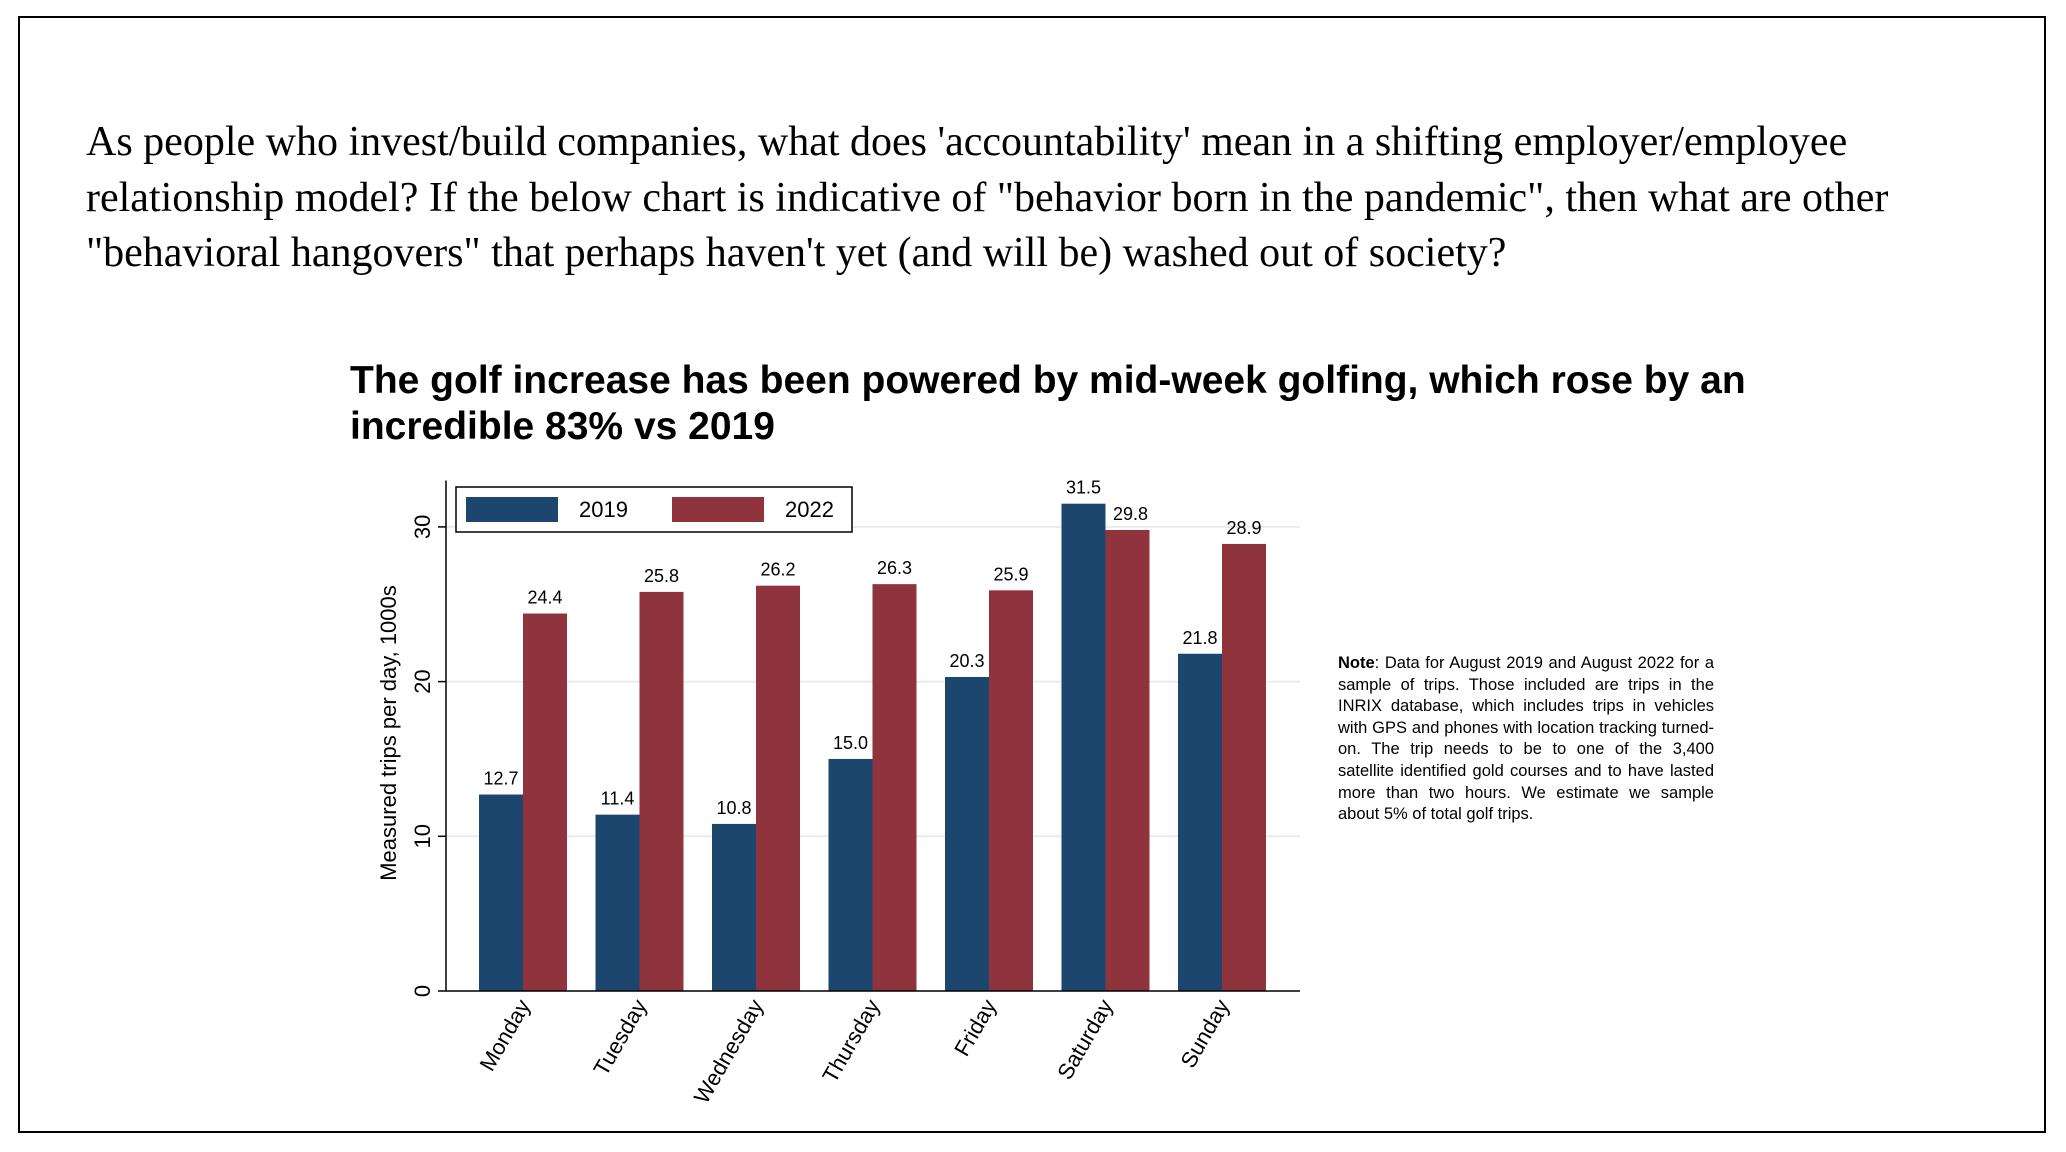 The height and width of the screenshot is (1152, 2066). I want to click on note-label: Note, so click(1356, 663).